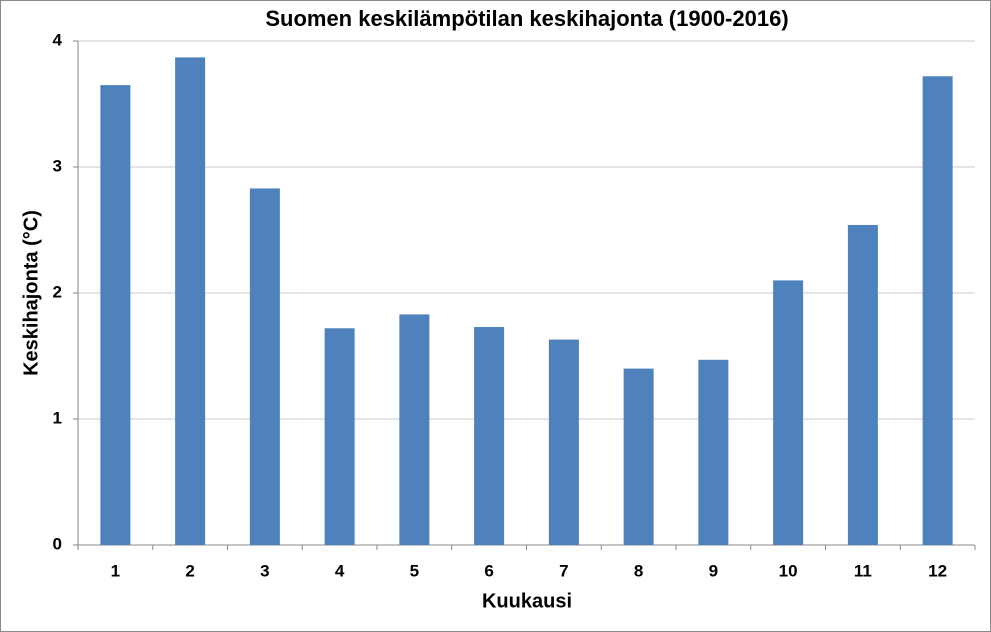 The image size is (991, 632). Describe the element at coordinates (189, 570) in the screenshot. I see `x-tick-label: 2` at that location.